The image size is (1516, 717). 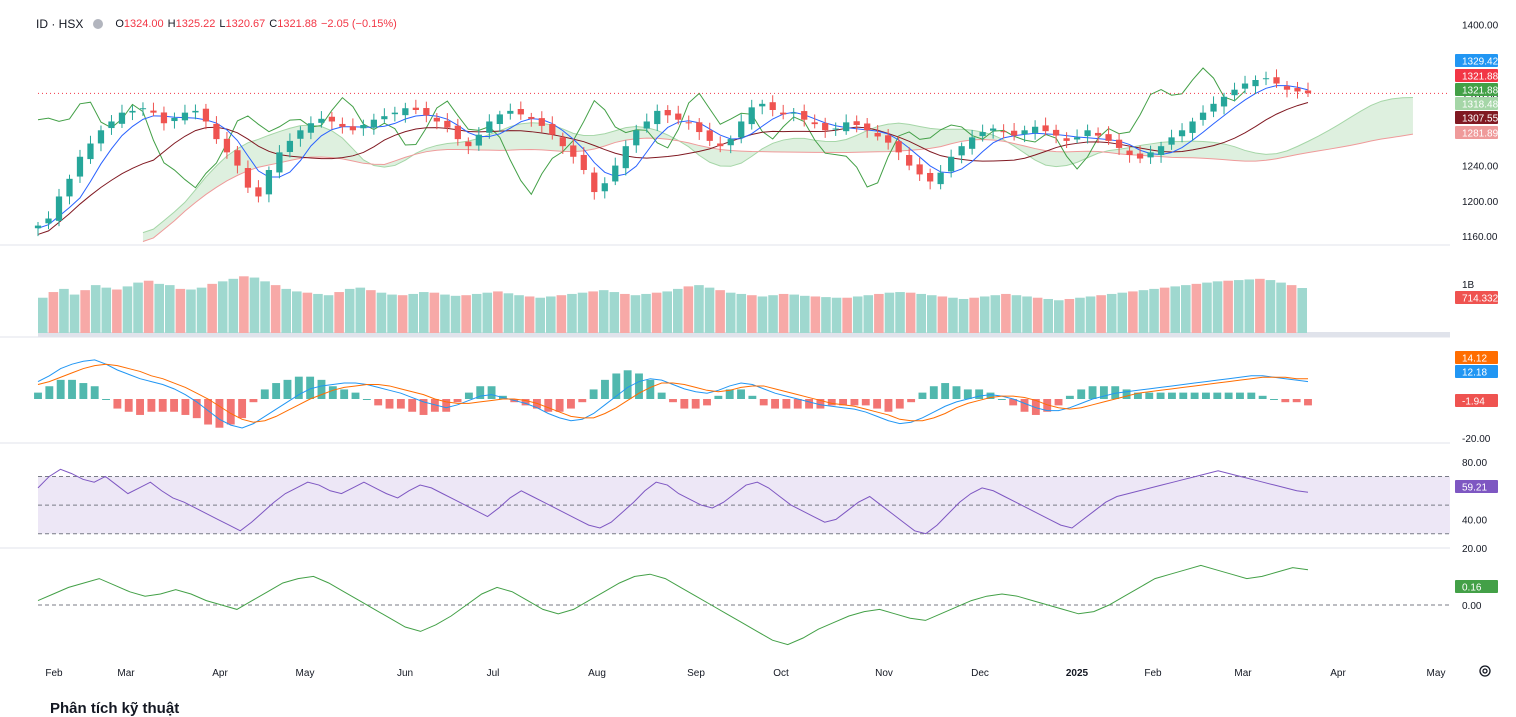 What do you see at coordinates (245, 24) in the screenshot?
I see `low-value: 1320.67` at bounding box center [245, 24].